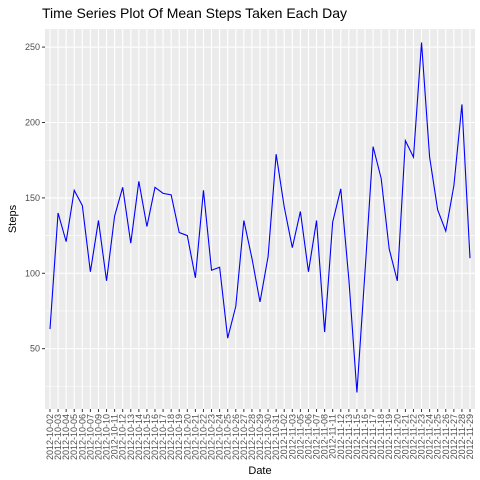 The height and width of the screenshot is (480, 480). Describe the element at coordinates (260, 437) in the screenshot. I see `x-tick-label: 2012-10-29` at that location.